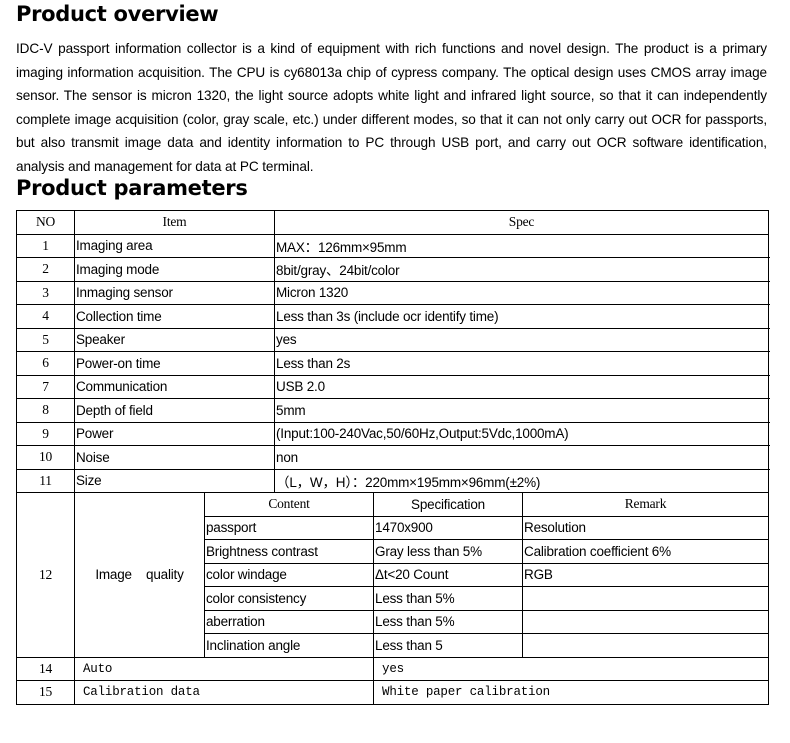 The image size is (790, 743). Describe the element at coordinates (174, 269) in the screenshot. I see `row-item: Imaging mode` at that location.